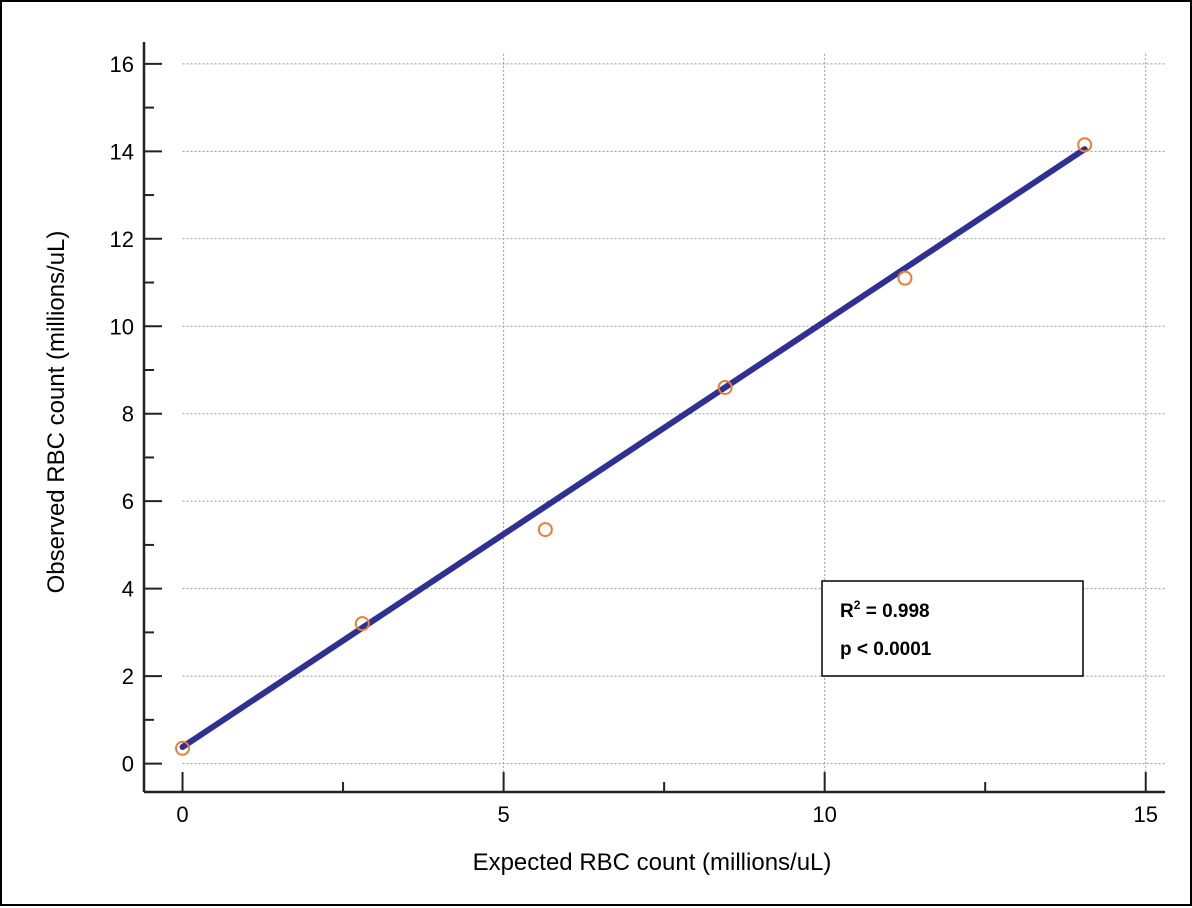  I want to click on y-tick-label: 8, so click(128, 414).